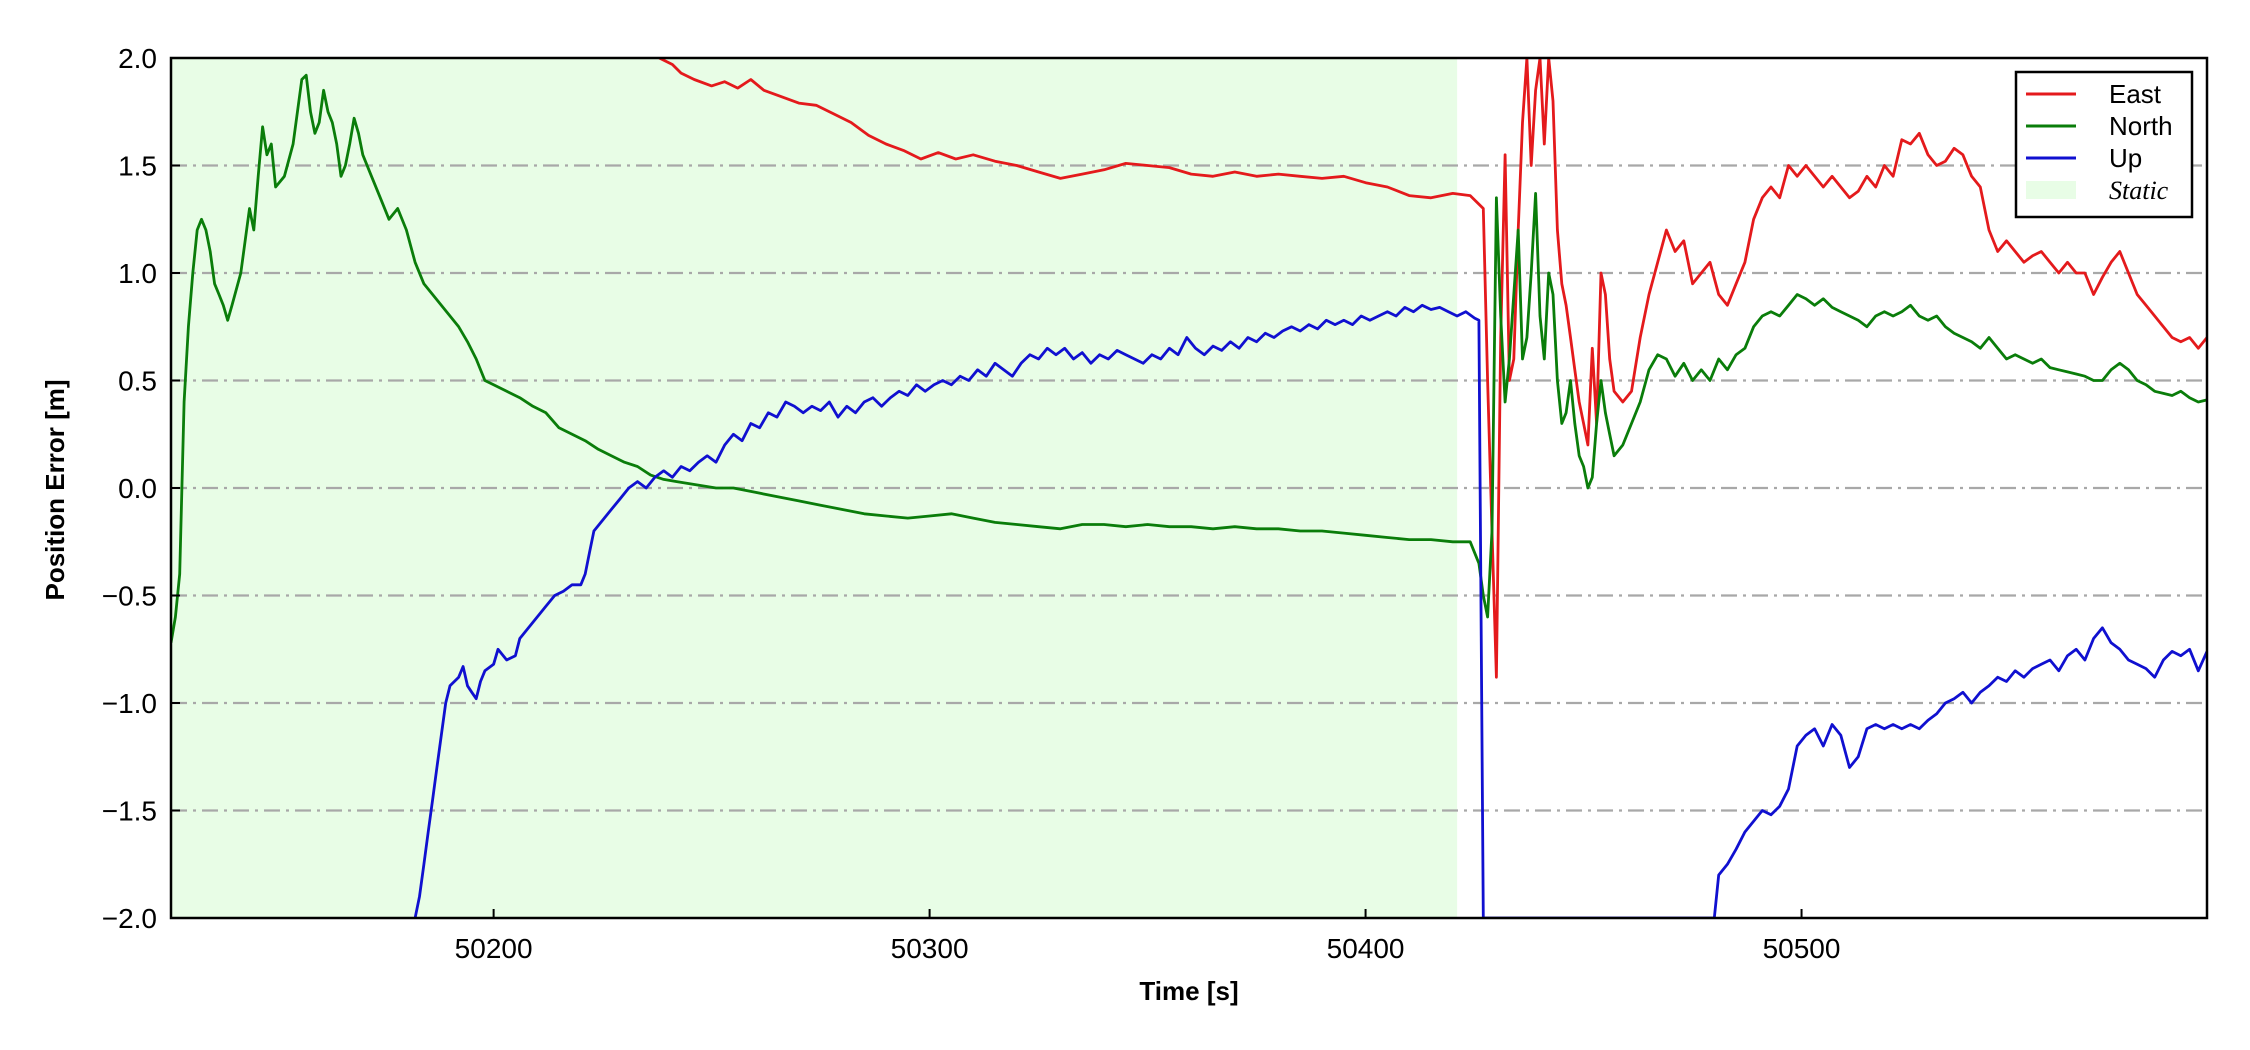 The image size is (2250, 1050). I want to click on x-tick-label-3: 50500, so click(1802, 948).